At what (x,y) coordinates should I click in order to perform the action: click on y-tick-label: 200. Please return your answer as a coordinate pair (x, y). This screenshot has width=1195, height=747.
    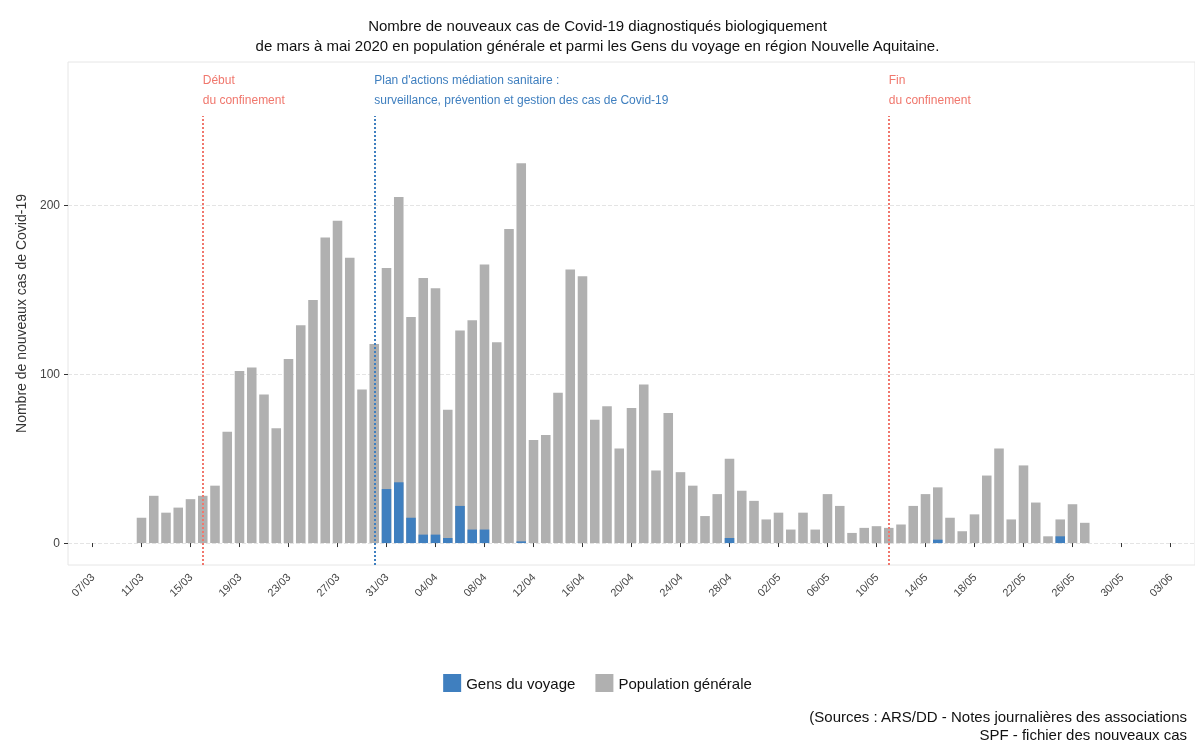
    Looking at the image, I should click on (50, 205).